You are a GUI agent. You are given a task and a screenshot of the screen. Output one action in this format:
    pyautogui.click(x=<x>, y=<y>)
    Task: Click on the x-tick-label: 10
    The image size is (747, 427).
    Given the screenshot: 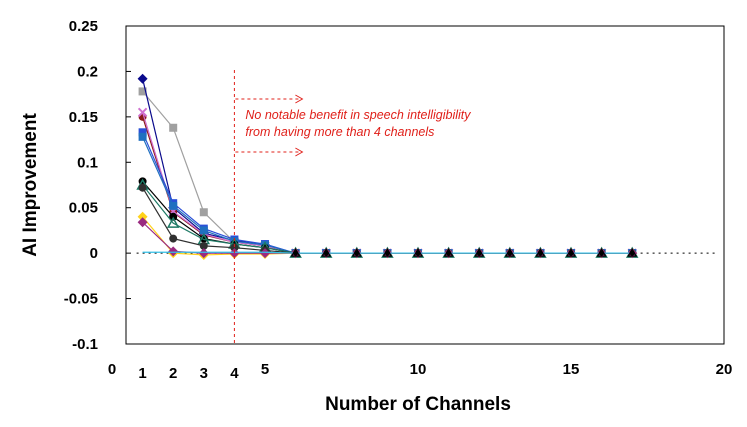 What is the action you would take?
    pyautogui.click(x=418, y=369)
    